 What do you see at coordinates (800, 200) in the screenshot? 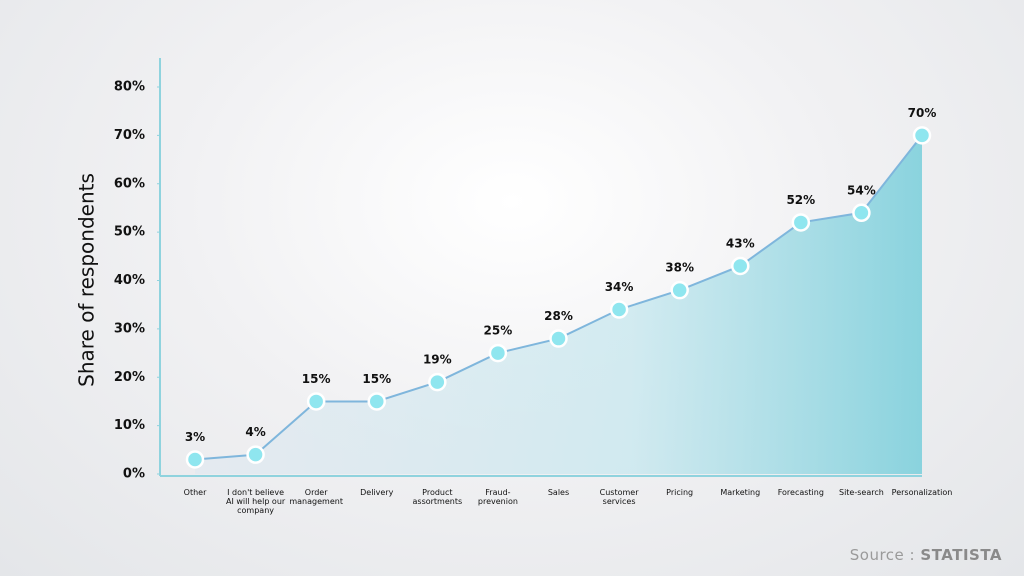
I see `data-label: 52%` at bounding box center [800, 200].